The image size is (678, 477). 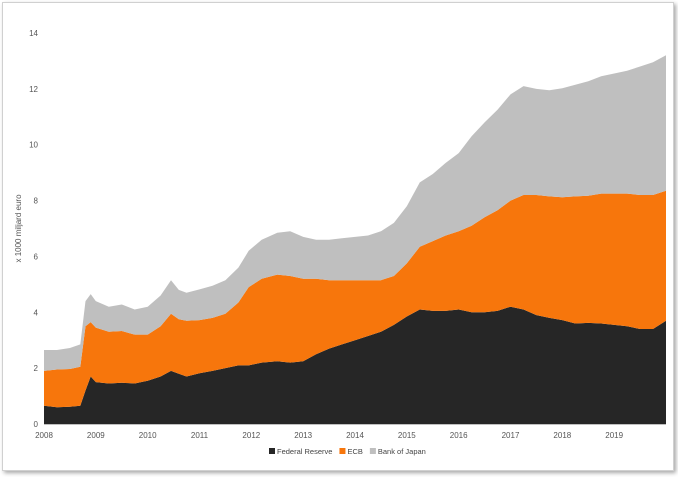 What do you see at coordinates (342, 451) in the screenshot?
I see `legend-swatch-ecb` at bounding box center [342, 451].